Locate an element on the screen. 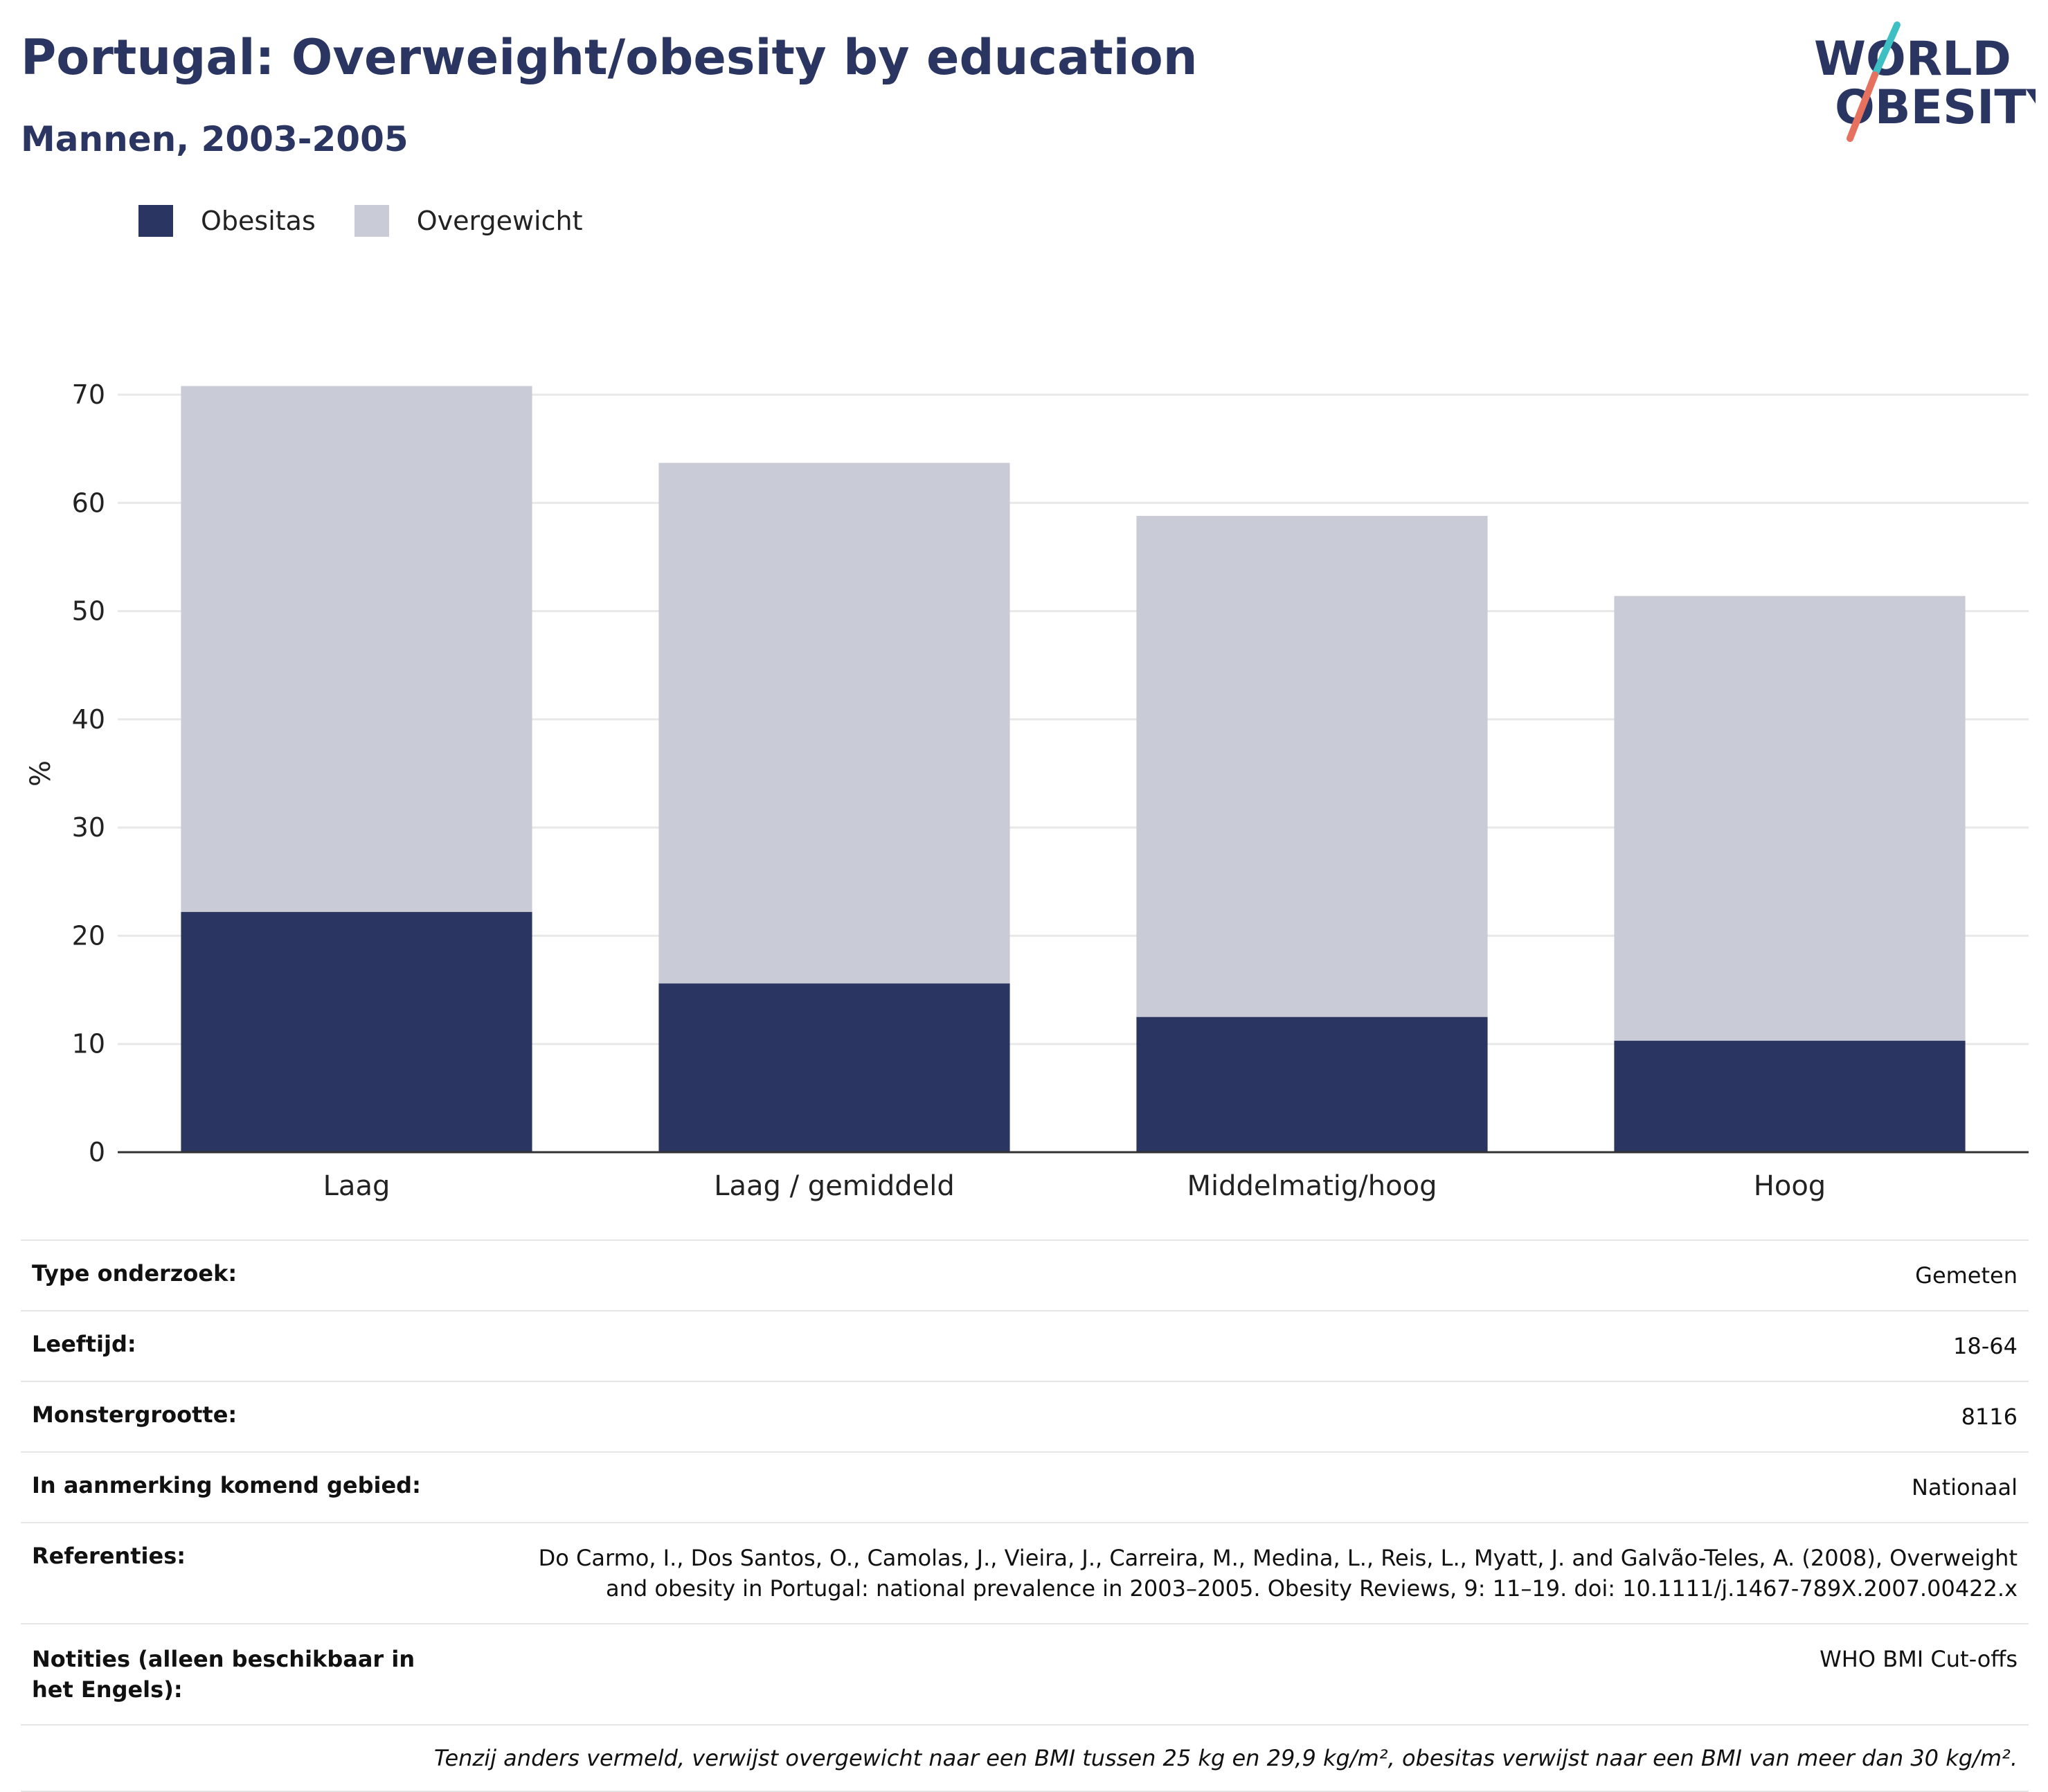 The height and width of the screenshot is (1792, 2048). world-obesity-logo: WORLD OBESITY is located at coordinates (1925, 81).